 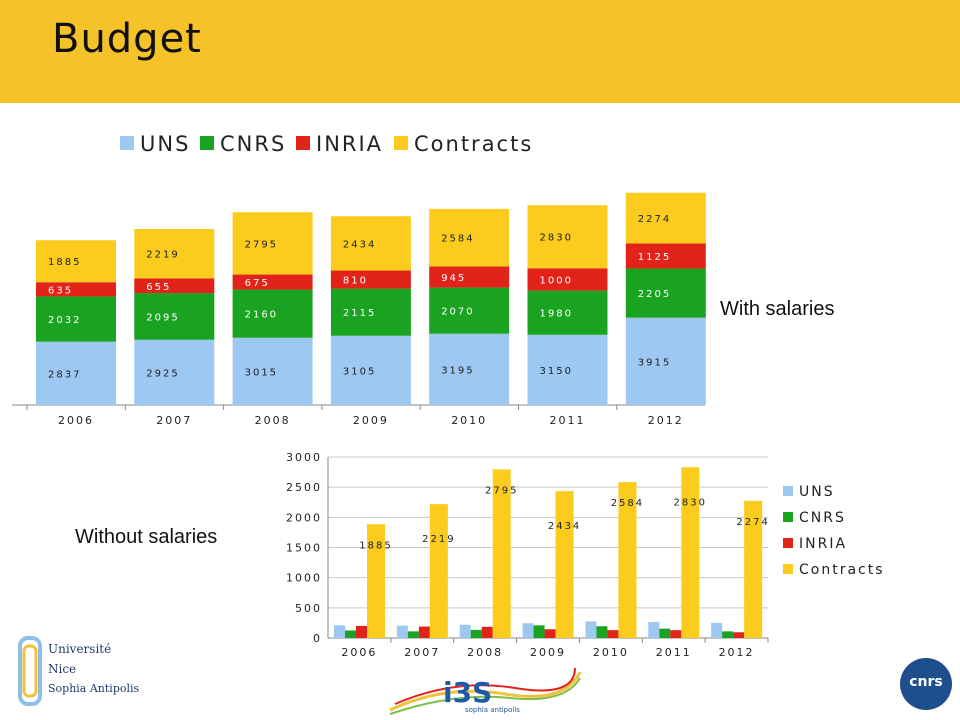 I want to click on bar-inria-2009, so click(x=370, y=279).